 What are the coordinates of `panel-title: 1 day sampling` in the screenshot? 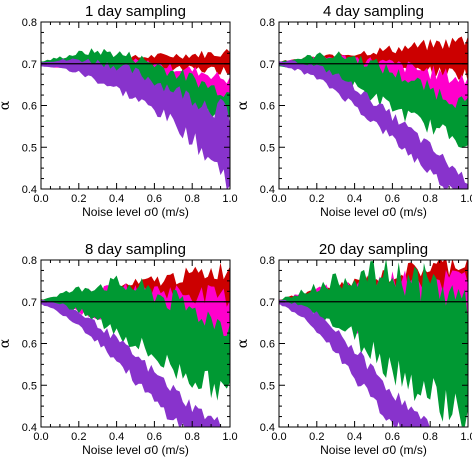 It's located at (135, 11).